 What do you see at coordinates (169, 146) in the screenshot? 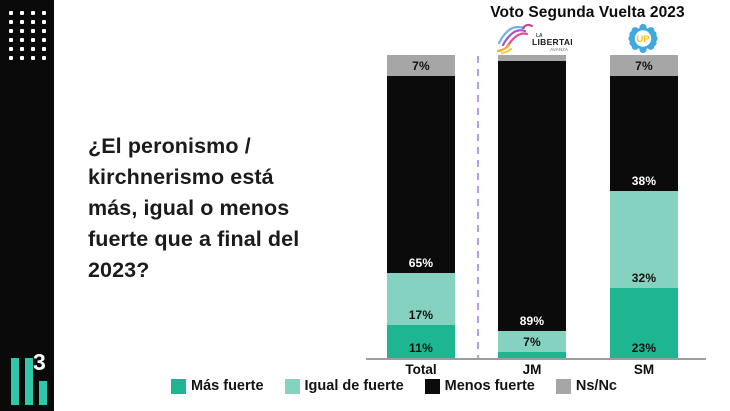
I see `question-line: ¿El peronismo /` at bounding box center [169, 146].